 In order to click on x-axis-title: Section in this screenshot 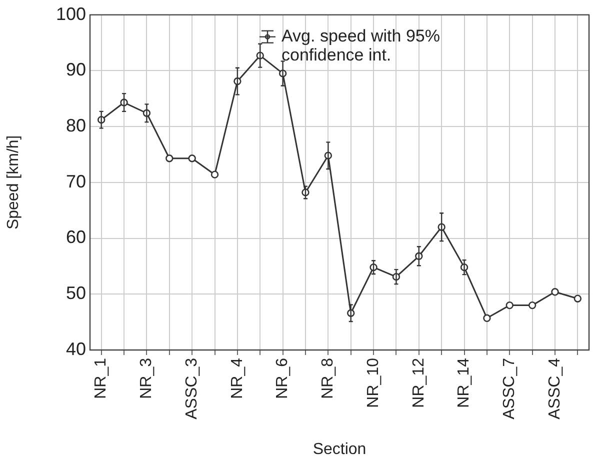, I will do `click(339, 449)`.